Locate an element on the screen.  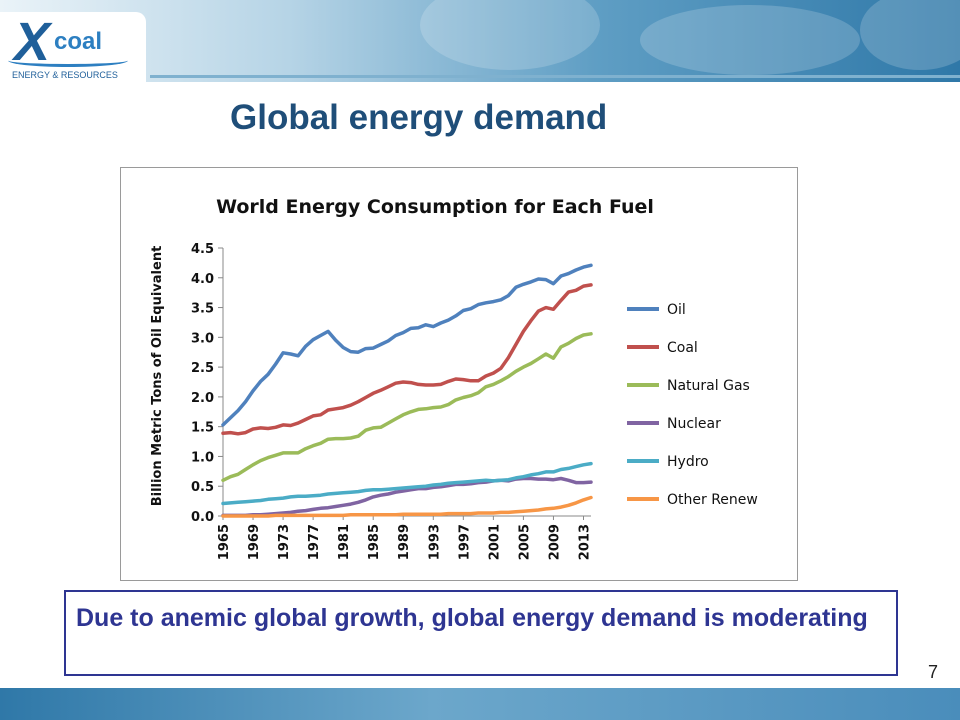
y-tick-label: 2.5 is located at coordinates (202, 368).